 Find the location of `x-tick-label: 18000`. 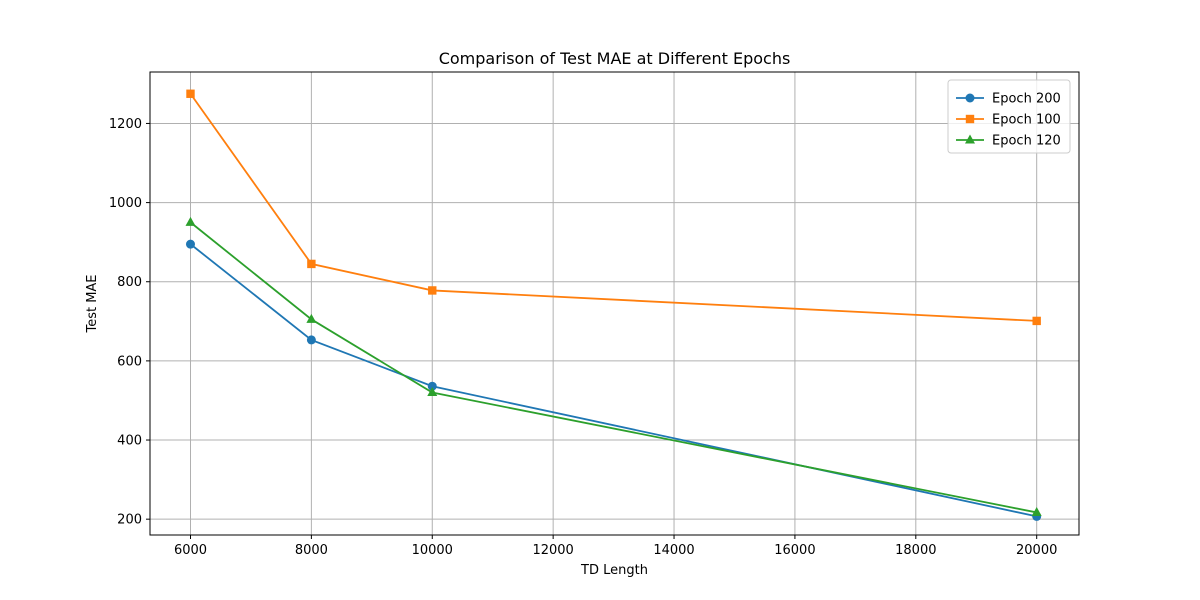

x-tick-label: 18000 is located at coordinates (915, 550).